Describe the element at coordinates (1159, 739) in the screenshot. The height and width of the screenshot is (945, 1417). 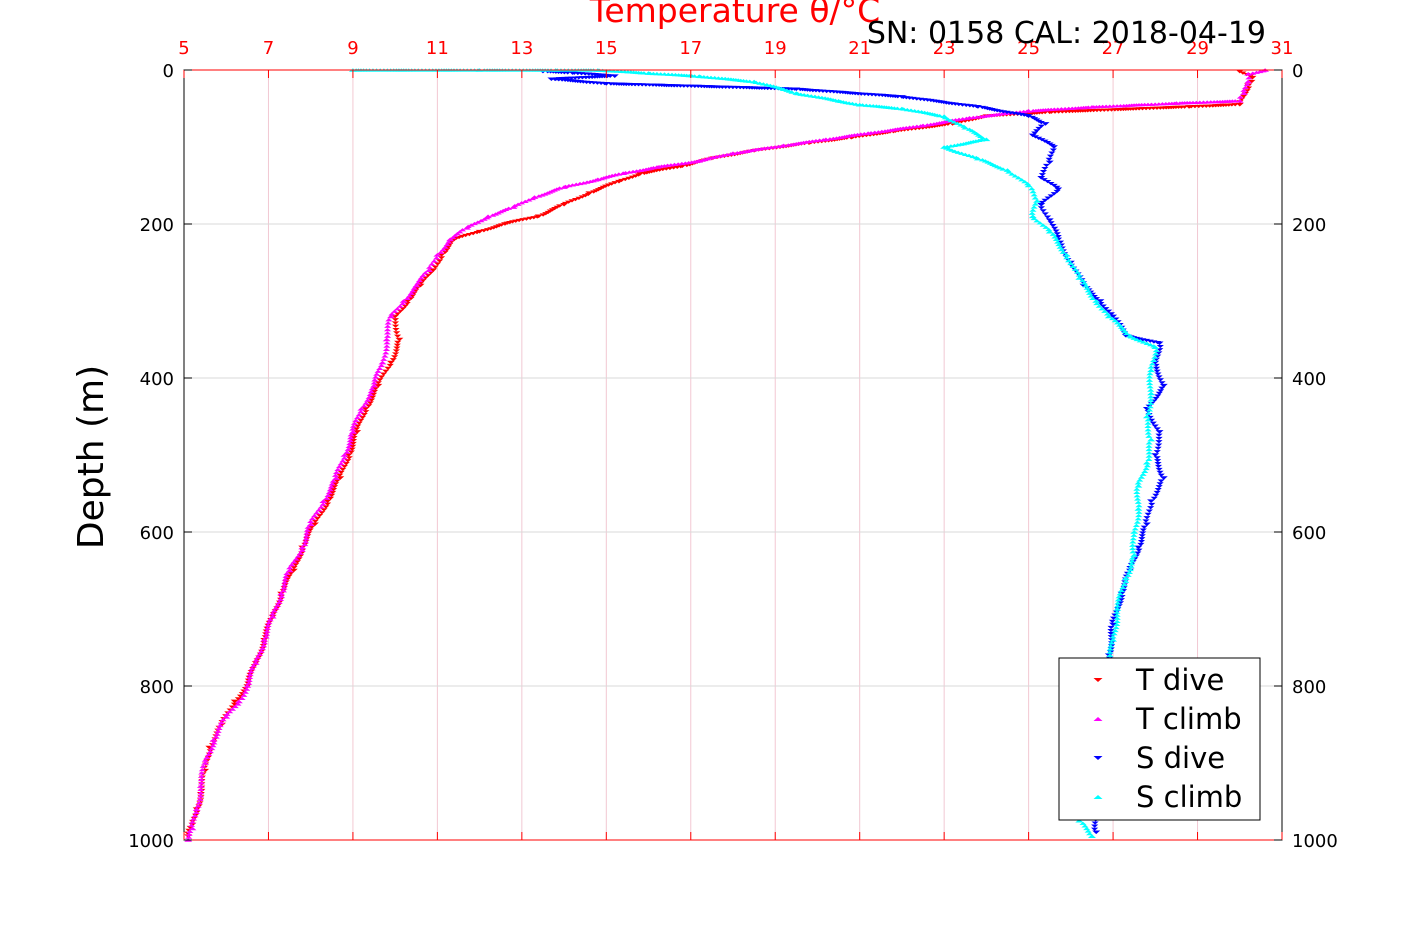
I see `legend-box` at that location.